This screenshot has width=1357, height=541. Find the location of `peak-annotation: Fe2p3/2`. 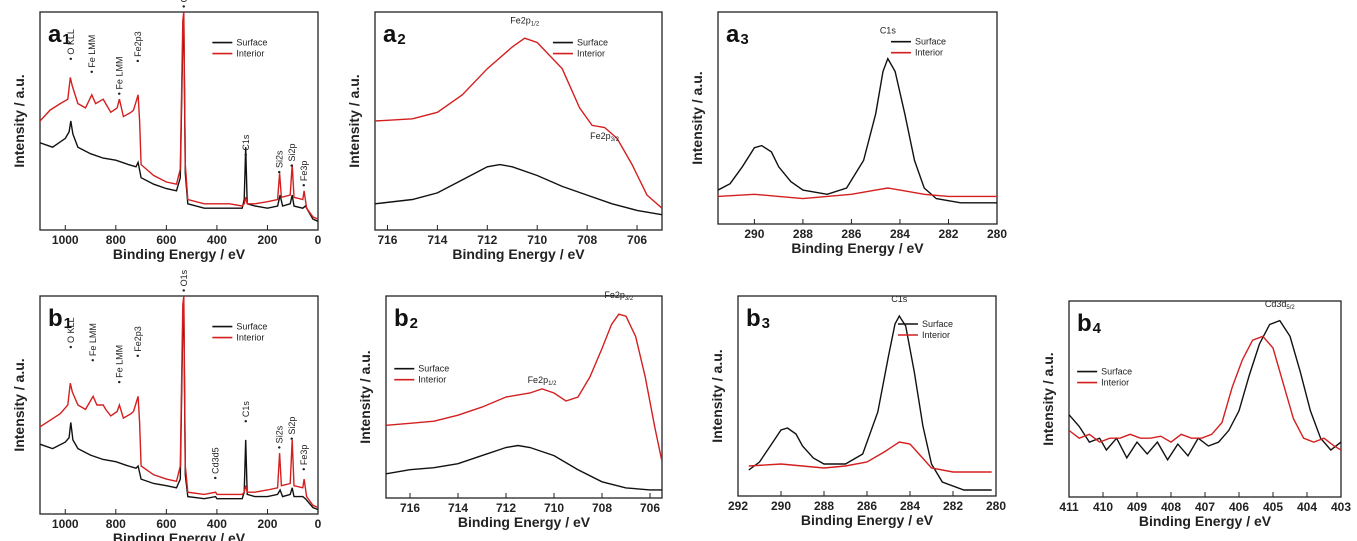

peak-annotation: Fe2p3/2 is located at coordinates (619, 296).